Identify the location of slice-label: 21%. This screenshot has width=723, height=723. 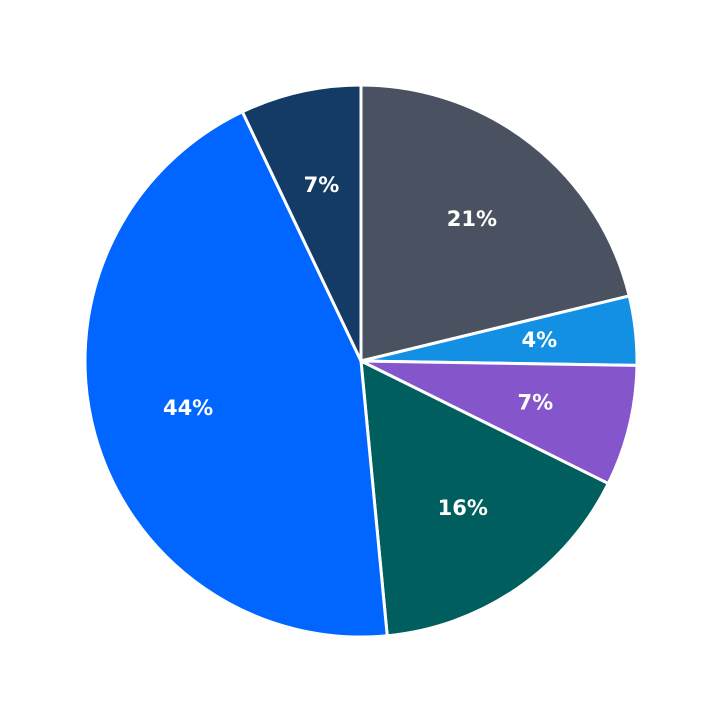
(472, 219).